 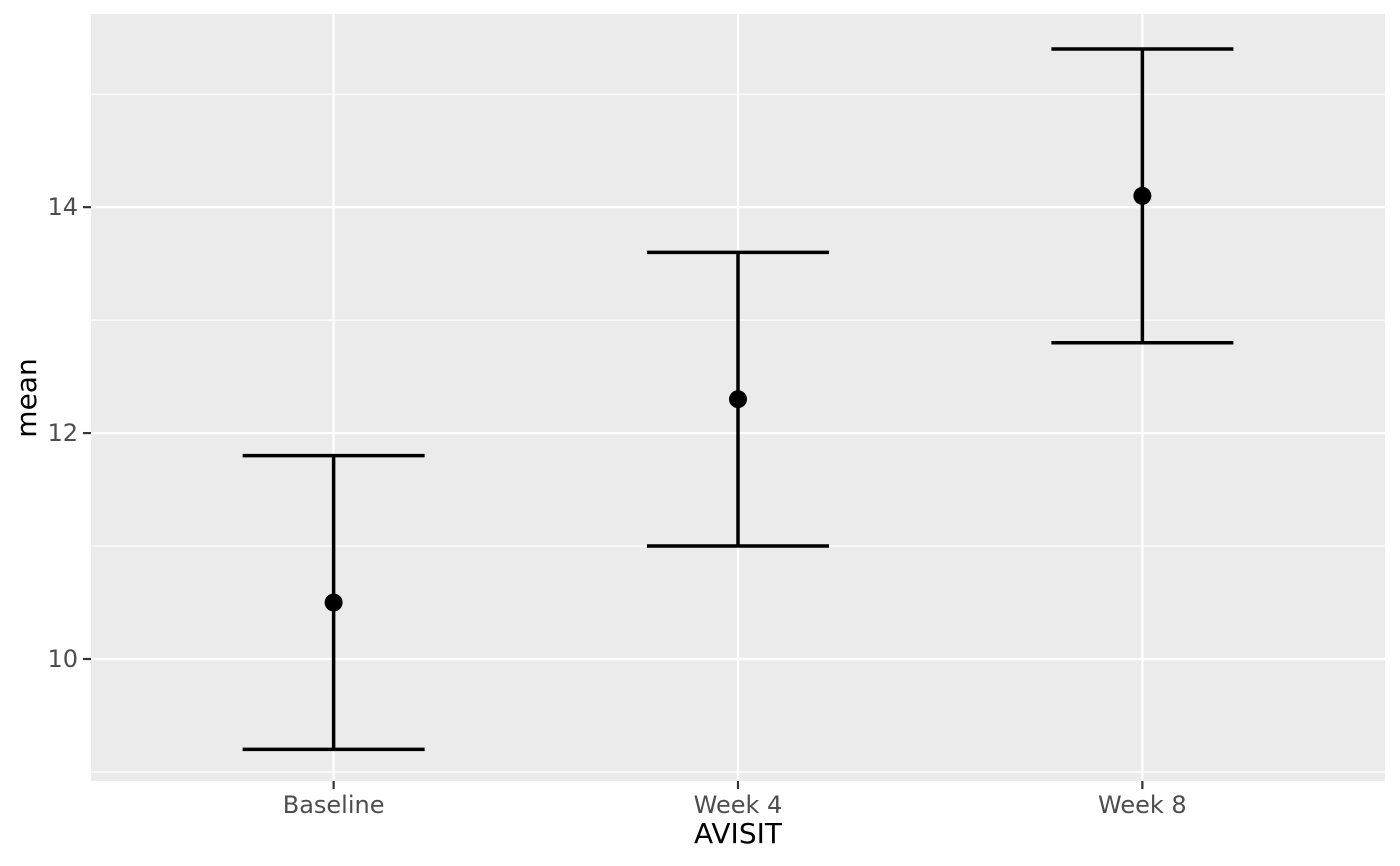 What do you see at coordinates (62, 207) in the screenshot?
I see `y-tick-label: 14` at bounding box center [62, 207].